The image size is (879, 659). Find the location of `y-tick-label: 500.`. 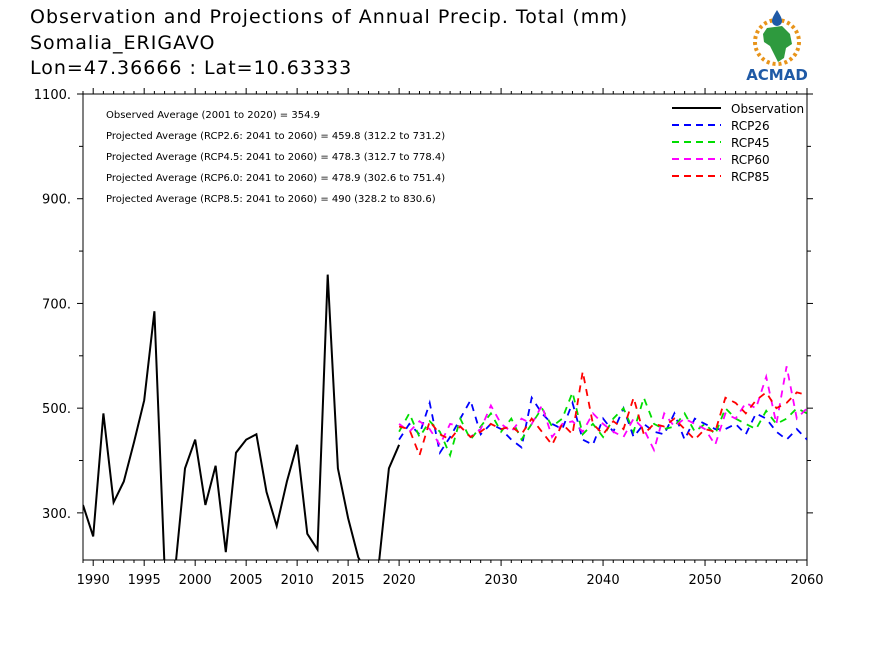

y-tick-label: 500. is located at coordinates (56, 409).